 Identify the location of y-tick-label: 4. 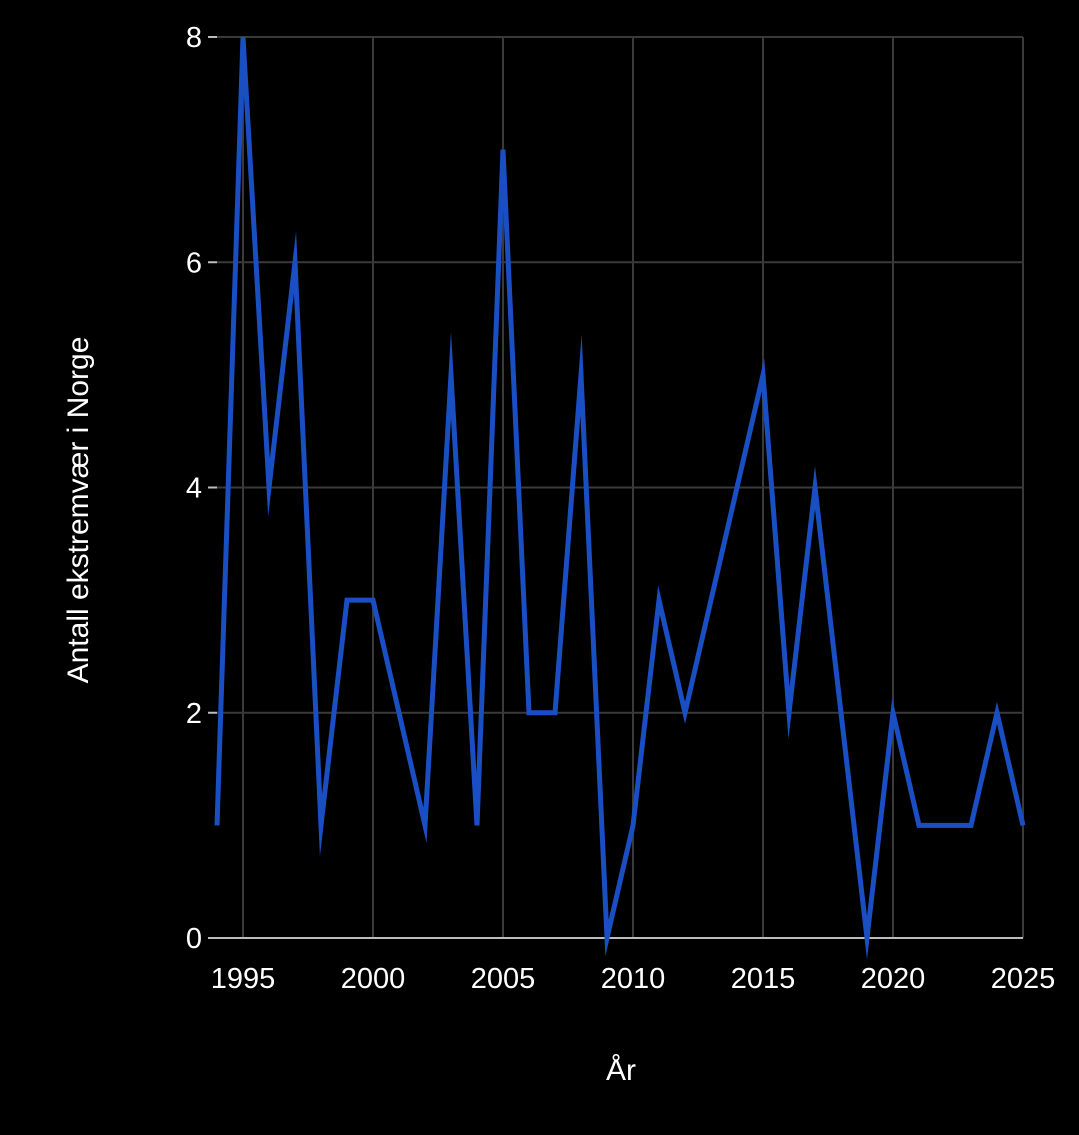
(194, 489).